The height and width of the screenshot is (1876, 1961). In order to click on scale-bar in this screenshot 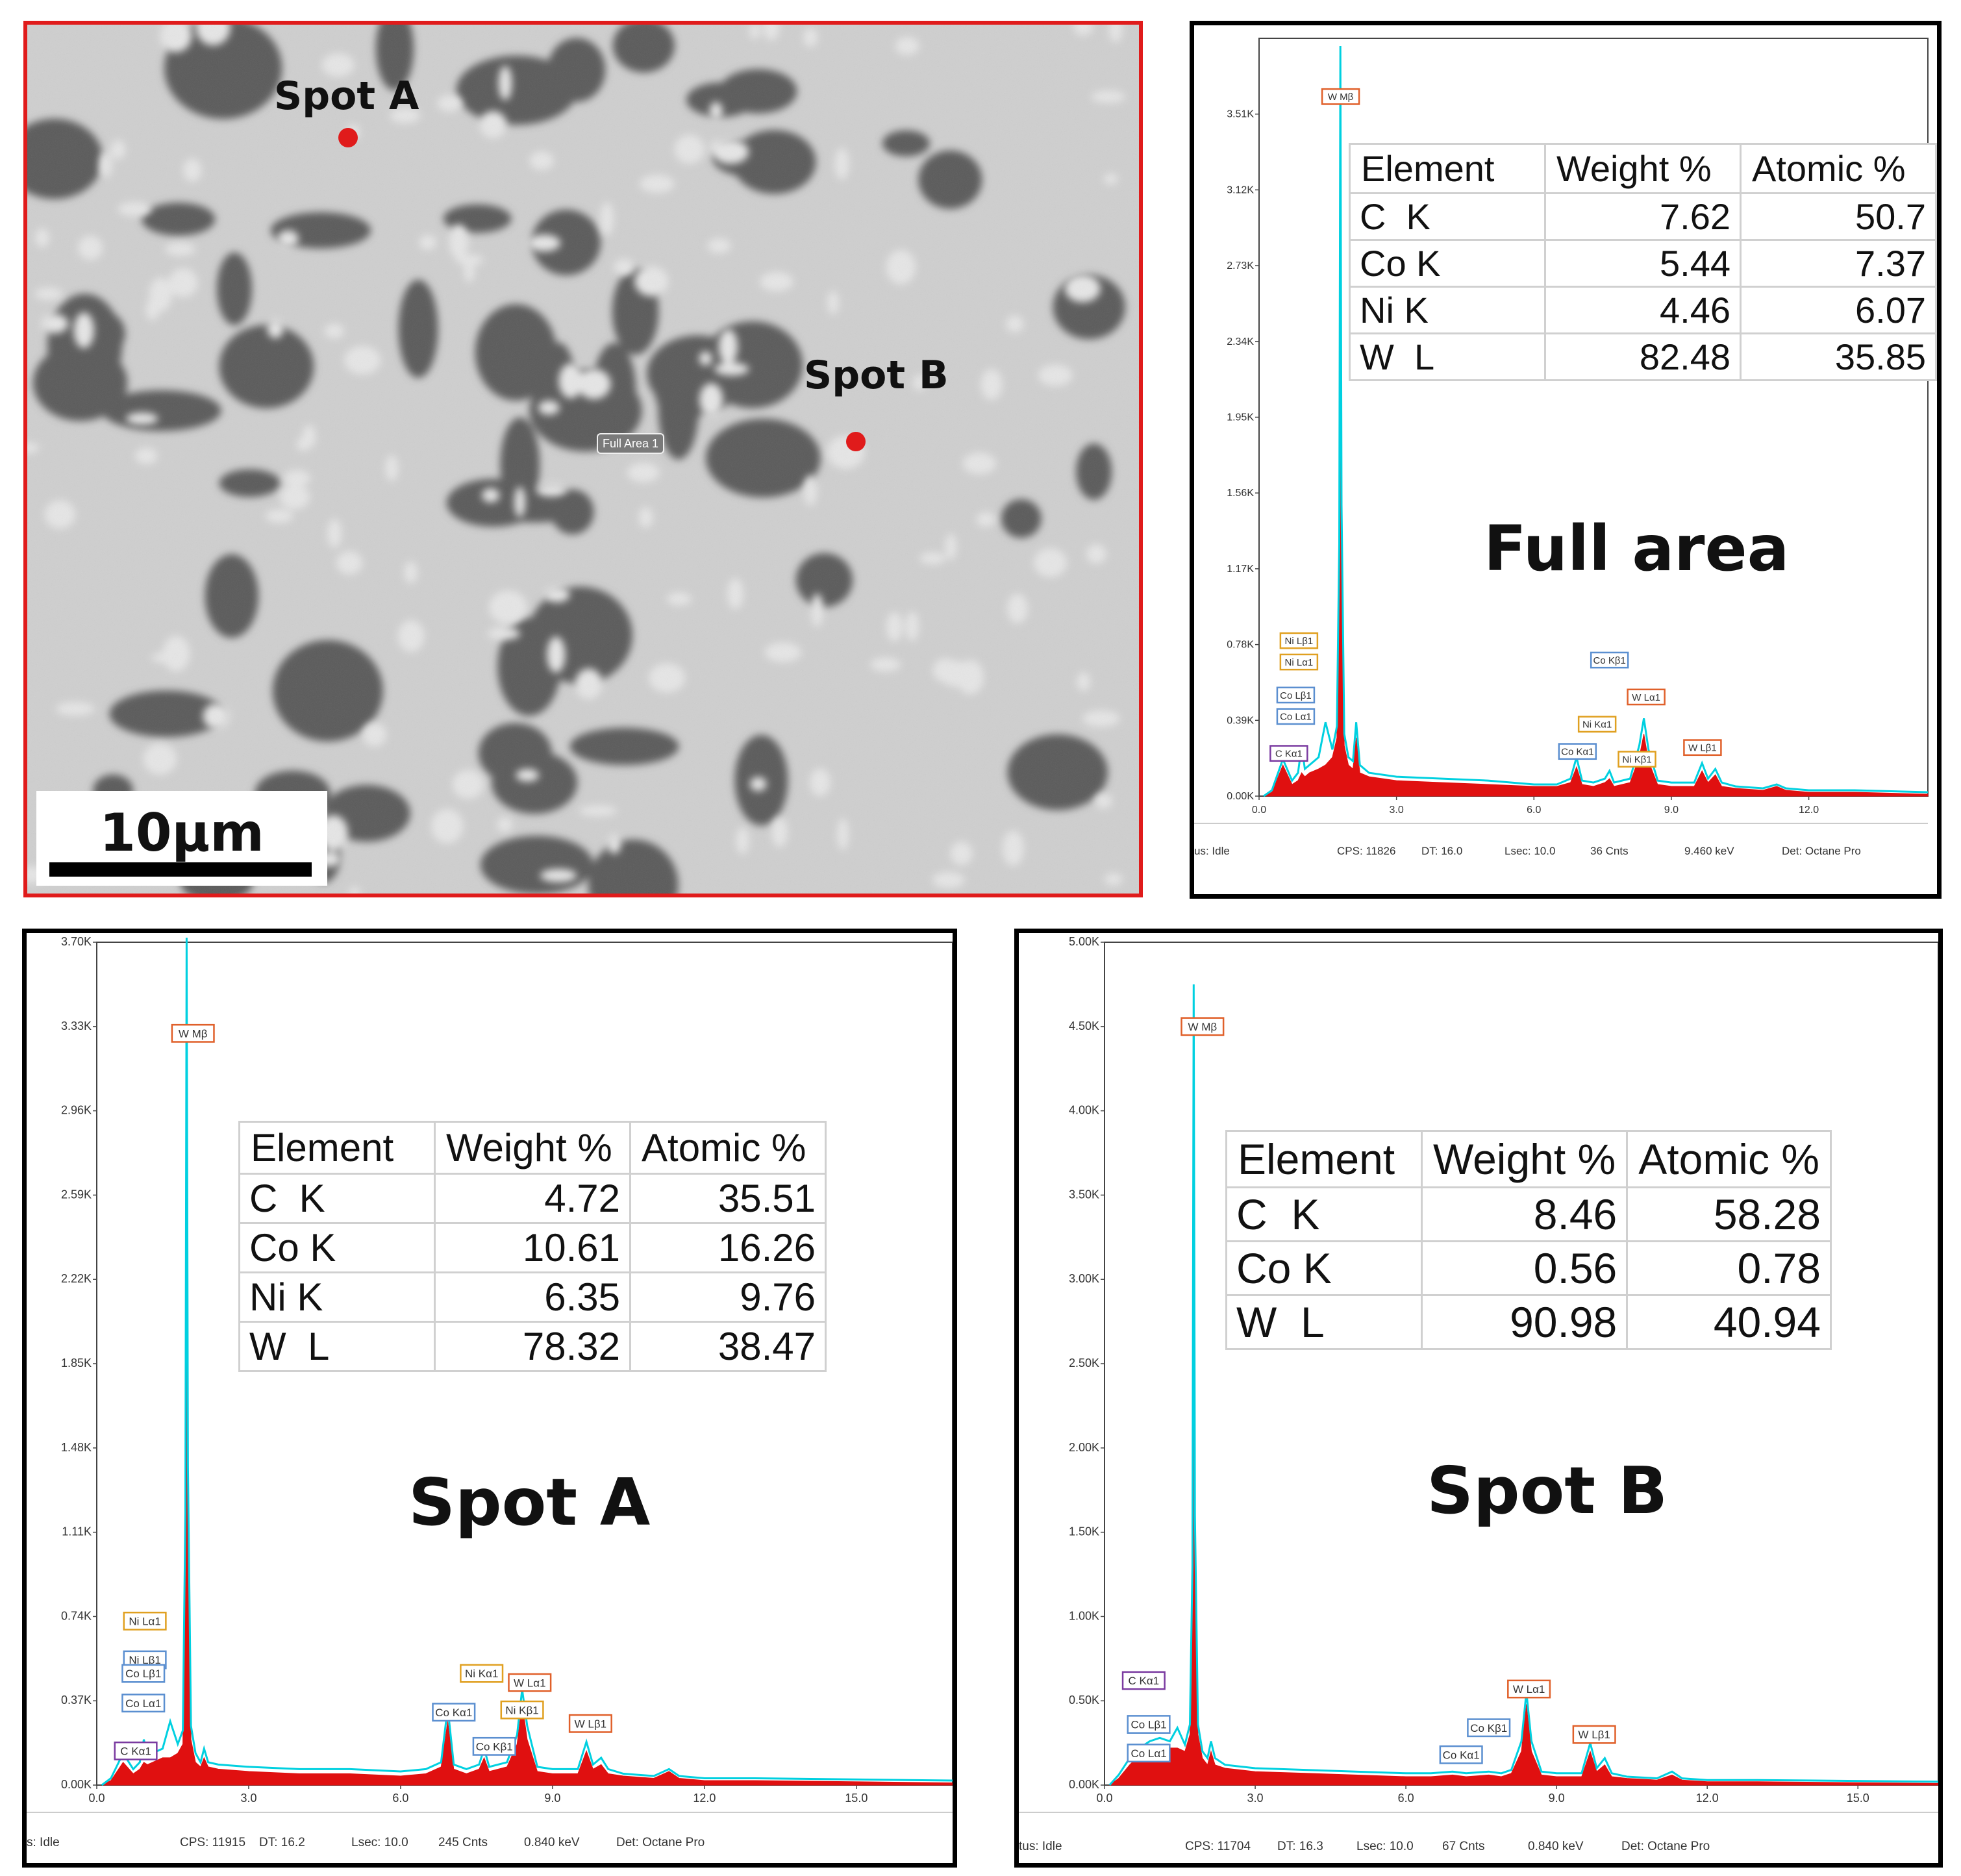, I will do `click(180, 869)`.